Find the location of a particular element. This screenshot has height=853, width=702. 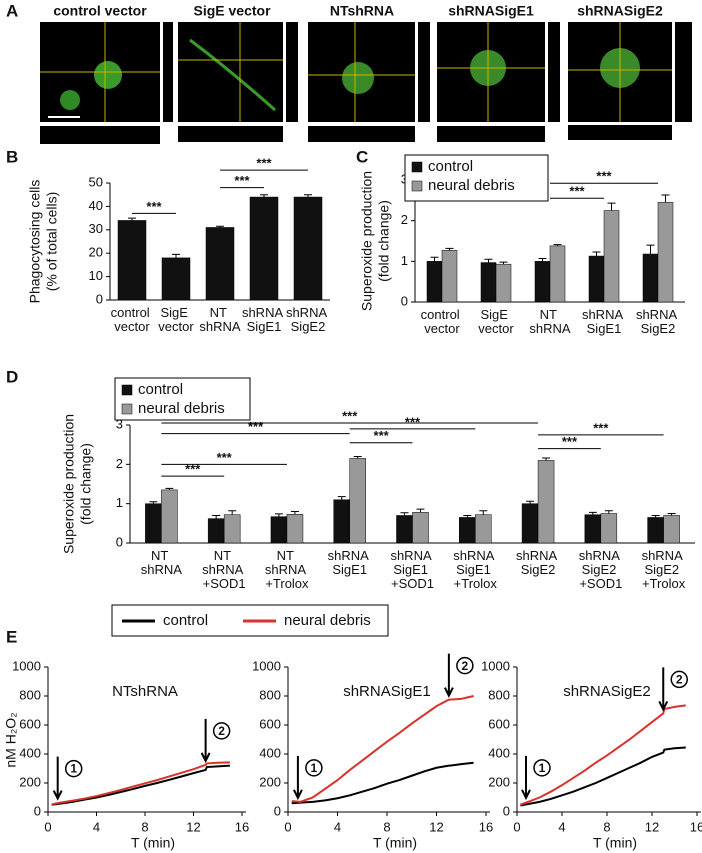

panel-label: D is located at coordinates (12, 376).